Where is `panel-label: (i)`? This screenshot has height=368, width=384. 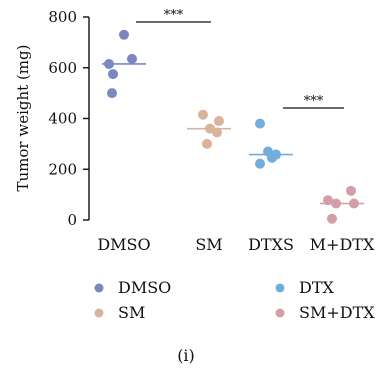
panel-label: (i) is located at coordinates (186, 355).